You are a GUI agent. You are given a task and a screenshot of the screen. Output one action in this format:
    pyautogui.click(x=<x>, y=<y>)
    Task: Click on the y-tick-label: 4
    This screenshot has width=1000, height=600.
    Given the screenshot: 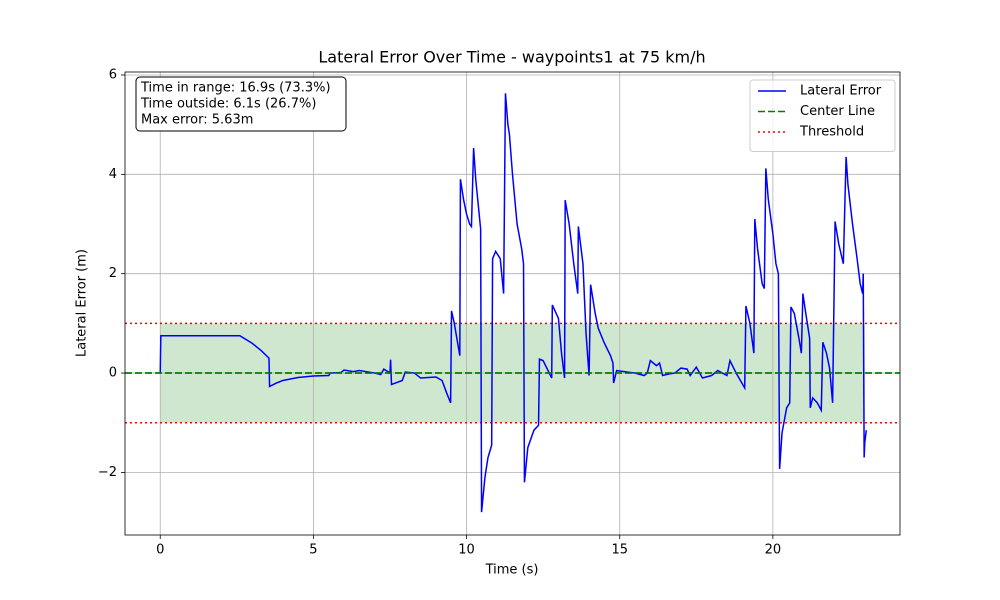 What is the action you would take?
    pyautogui.click(x=113, y=174)
    